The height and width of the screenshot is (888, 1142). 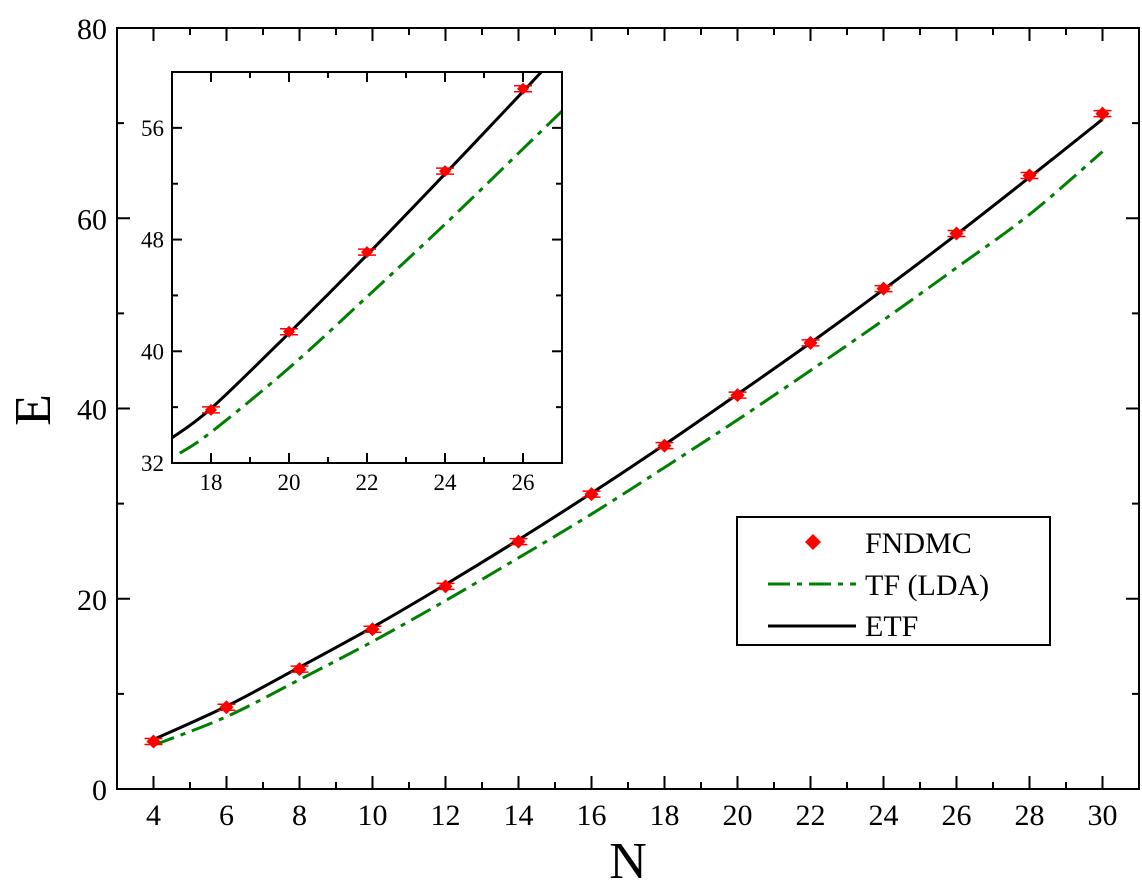 What do you see at coordinates (226, 815) in the screenshot?
I see `x-tick-label: 6` at bounding box center [226, 815].